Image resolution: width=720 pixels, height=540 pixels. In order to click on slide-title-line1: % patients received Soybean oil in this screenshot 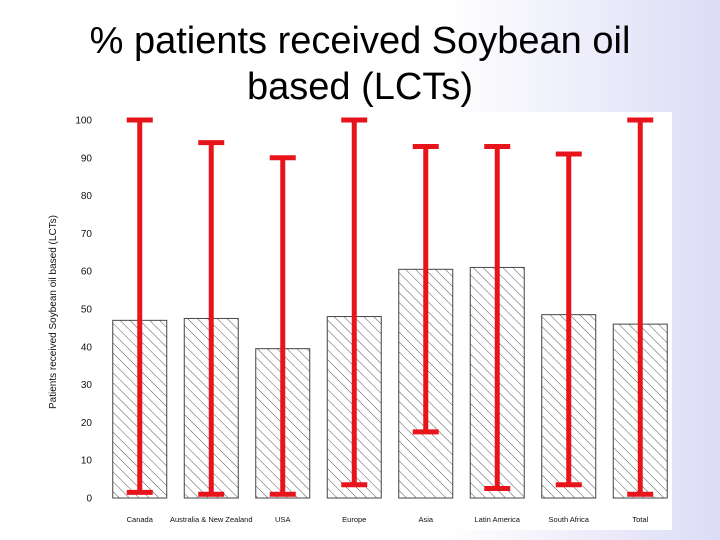, I will do `click(360, 41)`.